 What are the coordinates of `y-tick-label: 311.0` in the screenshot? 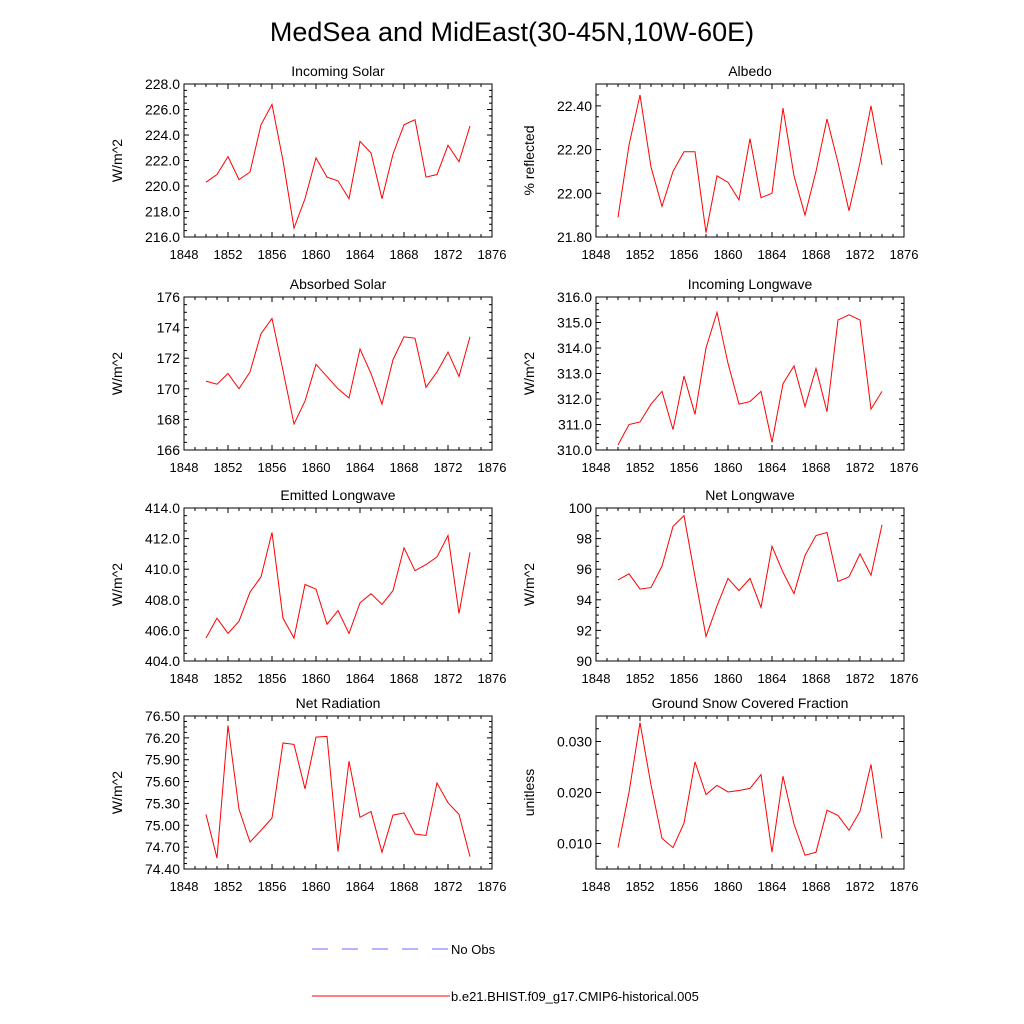 It's located at (575, 425).